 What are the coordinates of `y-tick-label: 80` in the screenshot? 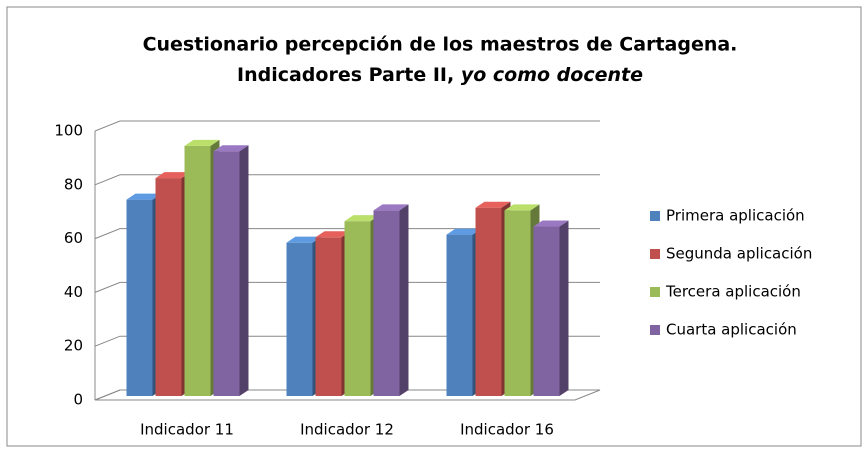 It's located at (73, 184).